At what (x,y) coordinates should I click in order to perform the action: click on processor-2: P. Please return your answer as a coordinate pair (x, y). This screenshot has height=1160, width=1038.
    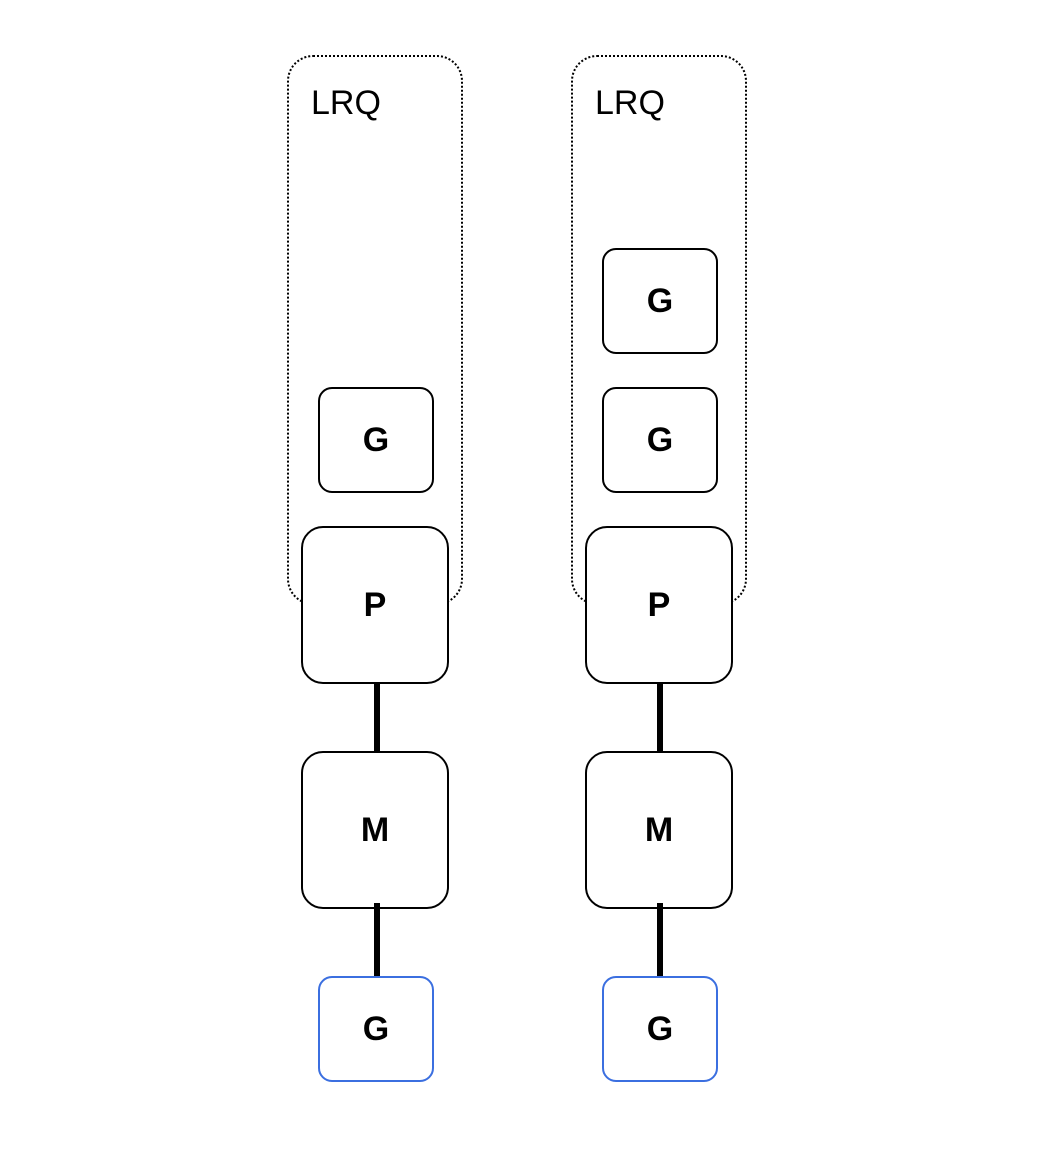
    Looking at the image, I should click on (659, 605).